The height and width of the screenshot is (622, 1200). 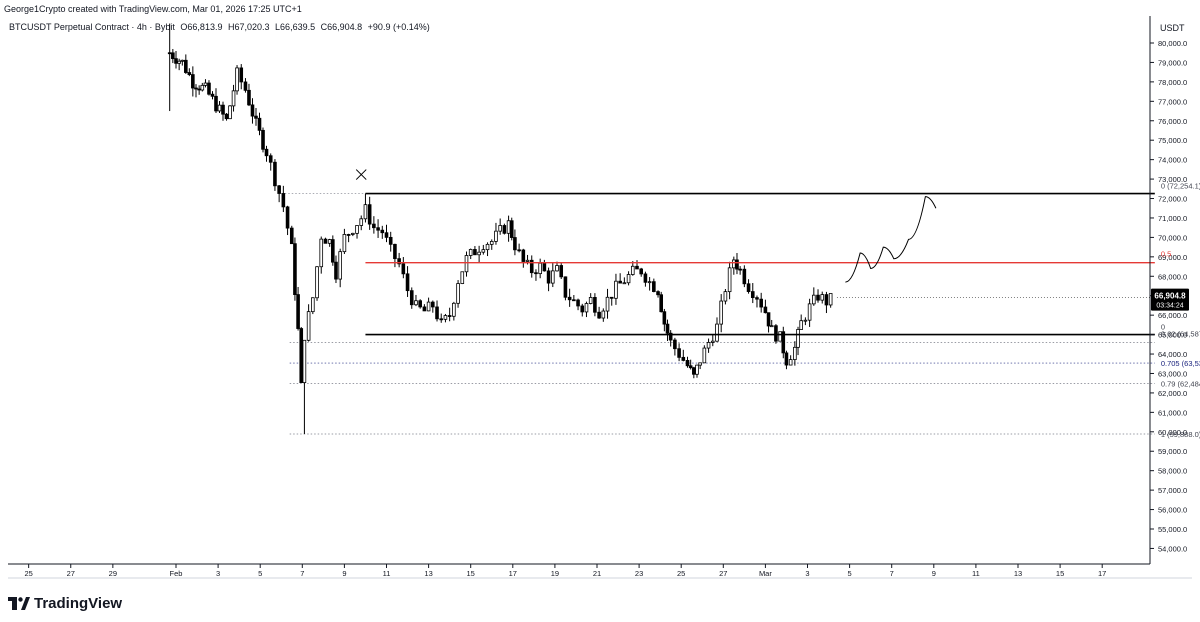 What do you see at coordinates (1172, 82) in the screenshot?
I see `price-tick-label: 78,000.0` at bounding box center [1172, 82].